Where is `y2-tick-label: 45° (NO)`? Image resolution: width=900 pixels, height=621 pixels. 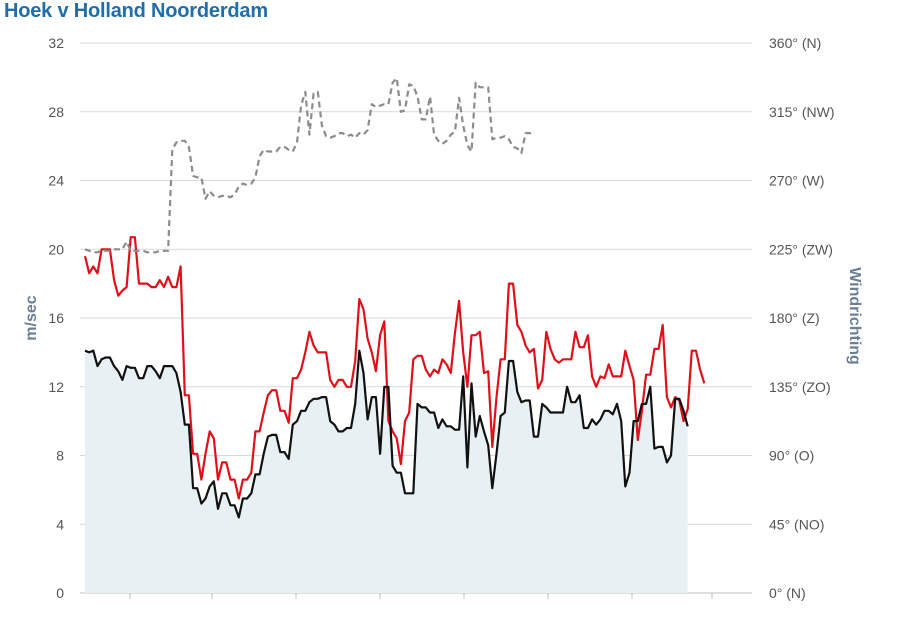
y2-tick-label: 45° (NO) is located at coordinates (796, 524).